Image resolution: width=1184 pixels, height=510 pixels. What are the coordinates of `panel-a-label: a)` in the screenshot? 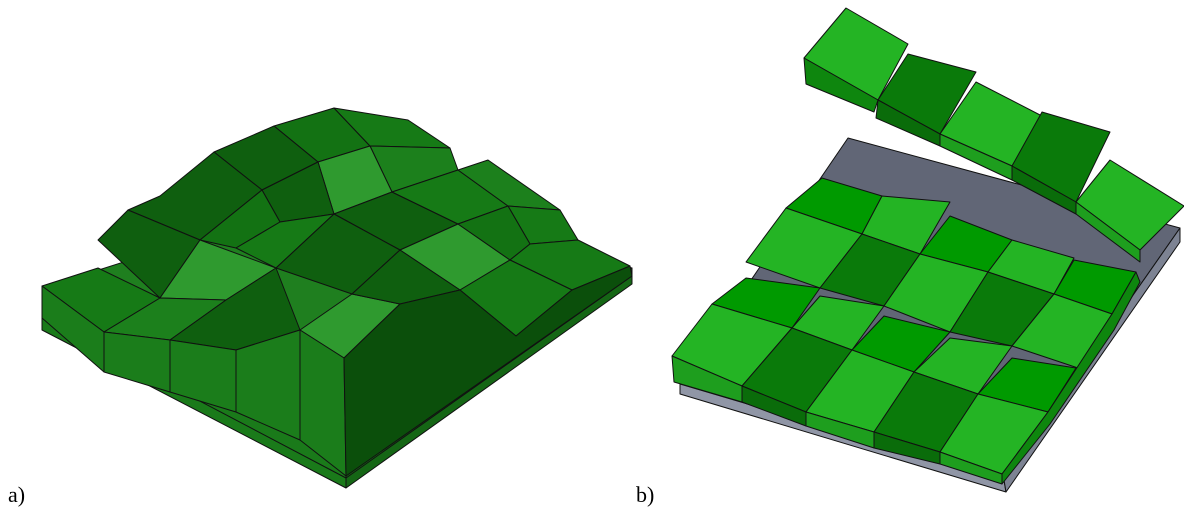 It's located at (17, 494).